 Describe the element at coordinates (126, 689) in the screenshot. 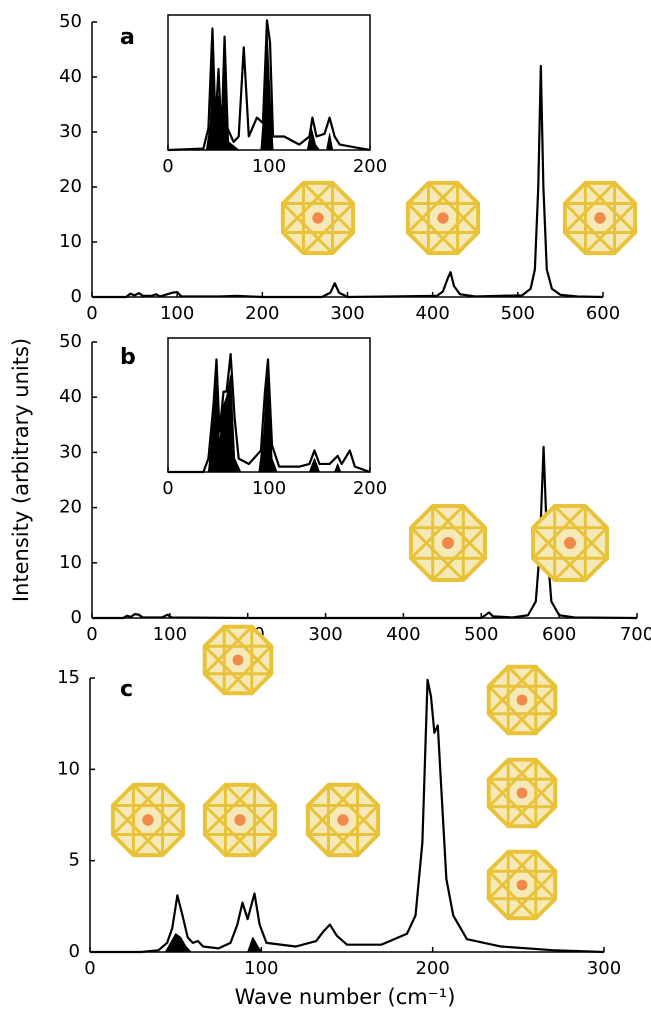

I see `panel-label: c` at that location.